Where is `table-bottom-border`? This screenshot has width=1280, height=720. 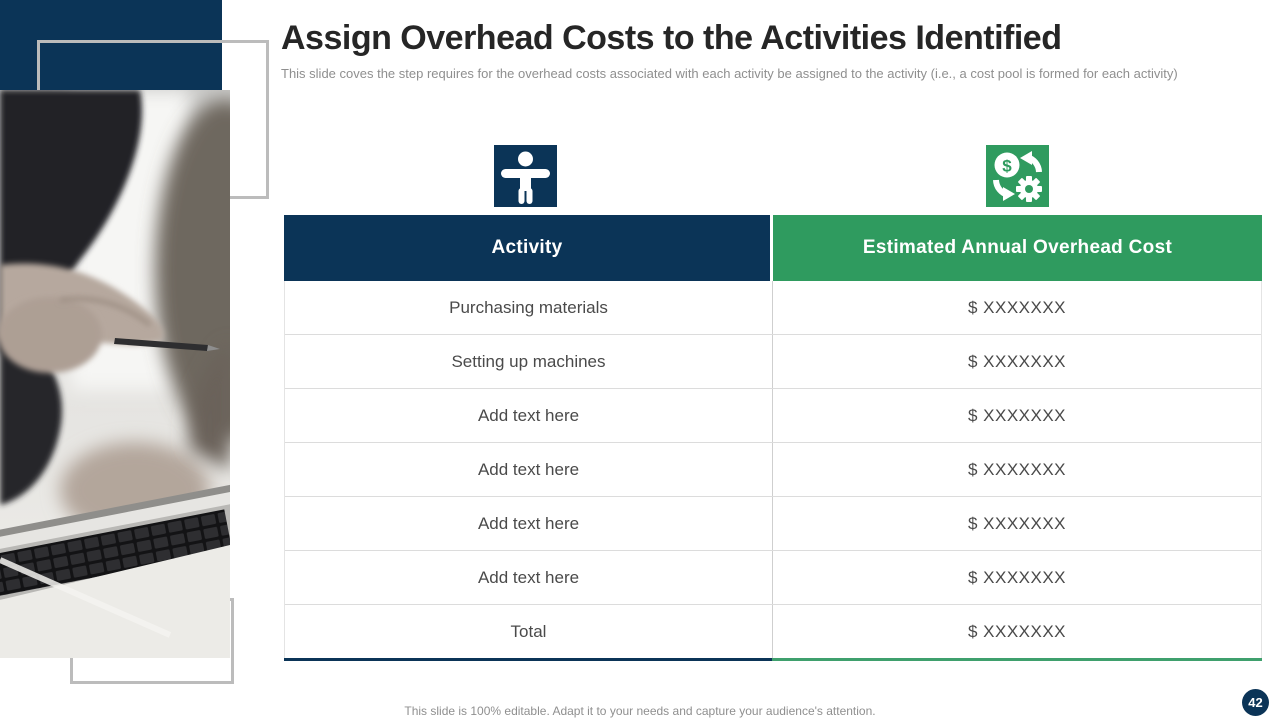
table-bottom-border is located at coordinates (773, 659).